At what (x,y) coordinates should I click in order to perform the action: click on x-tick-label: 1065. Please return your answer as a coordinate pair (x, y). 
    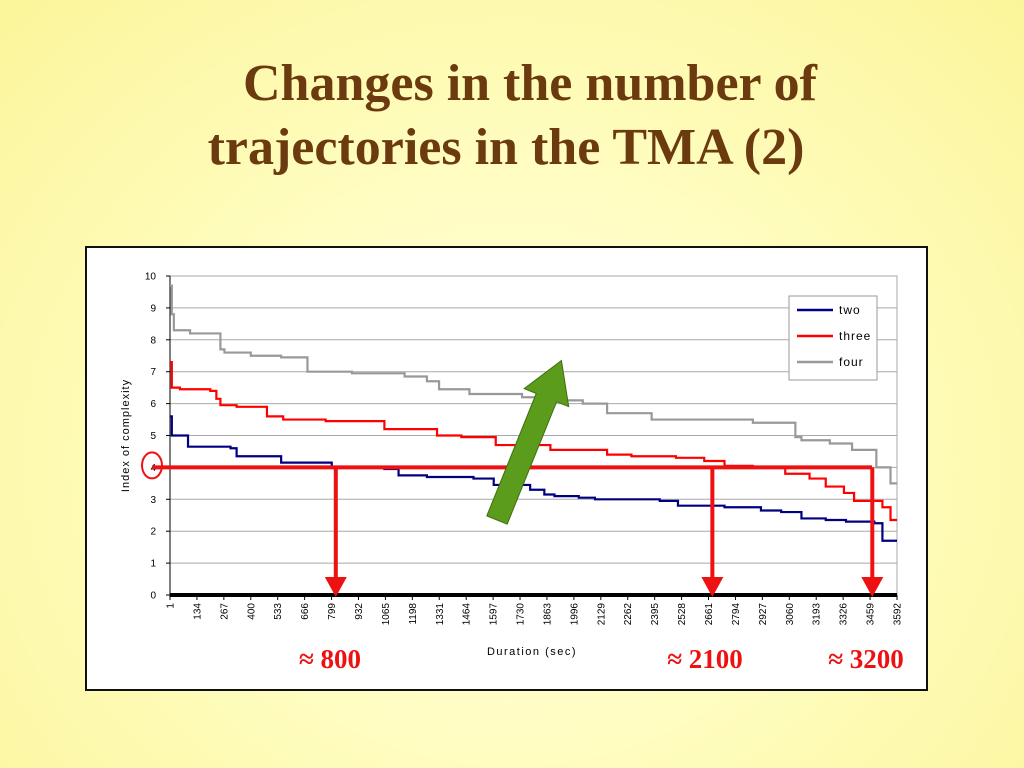
    Looking at the image, I should click on (386, 614).